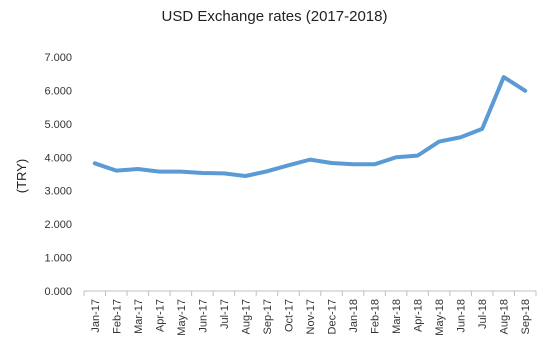 This screenshot has width=549, height=341. Describe the element at coordinates (58, 192) in the screenshot. I see `y-tick-label: 3.000` at that location.